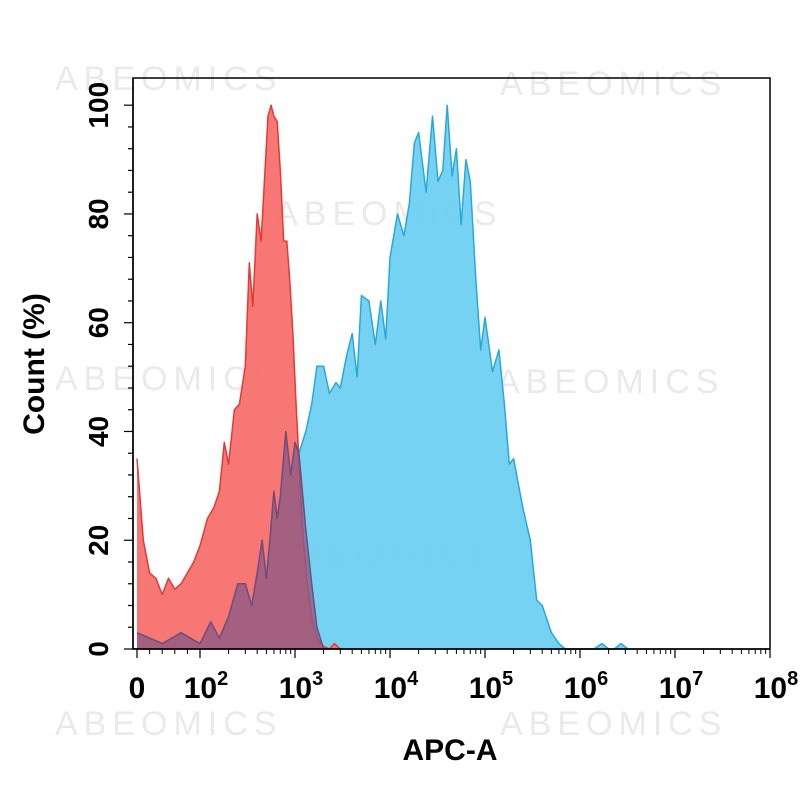  I want to click on y-tick-label: 0, so click(98, 649).